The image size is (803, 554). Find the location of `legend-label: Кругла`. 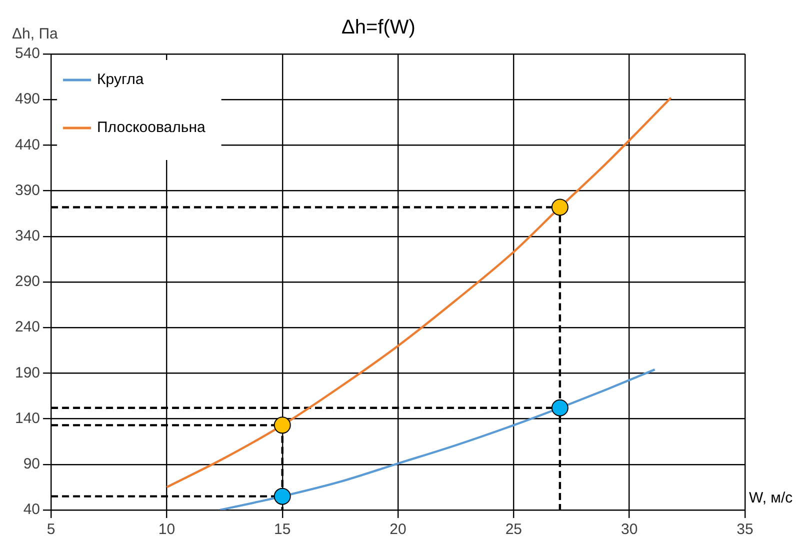

legend-label: Кругла is located at coordinates (120, 79).